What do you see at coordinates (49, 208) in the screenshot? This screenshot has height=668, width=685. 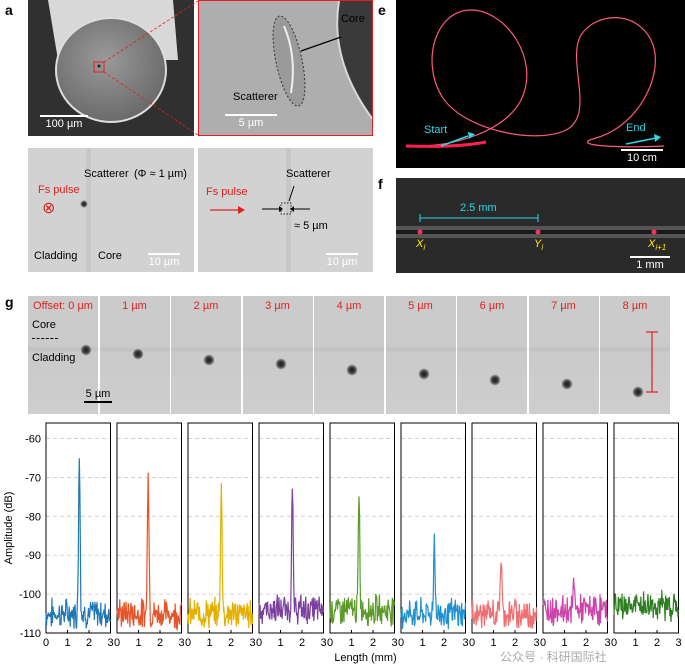 I see `fs-into-page-icon: ⊗` at bounding box center [49, 208].